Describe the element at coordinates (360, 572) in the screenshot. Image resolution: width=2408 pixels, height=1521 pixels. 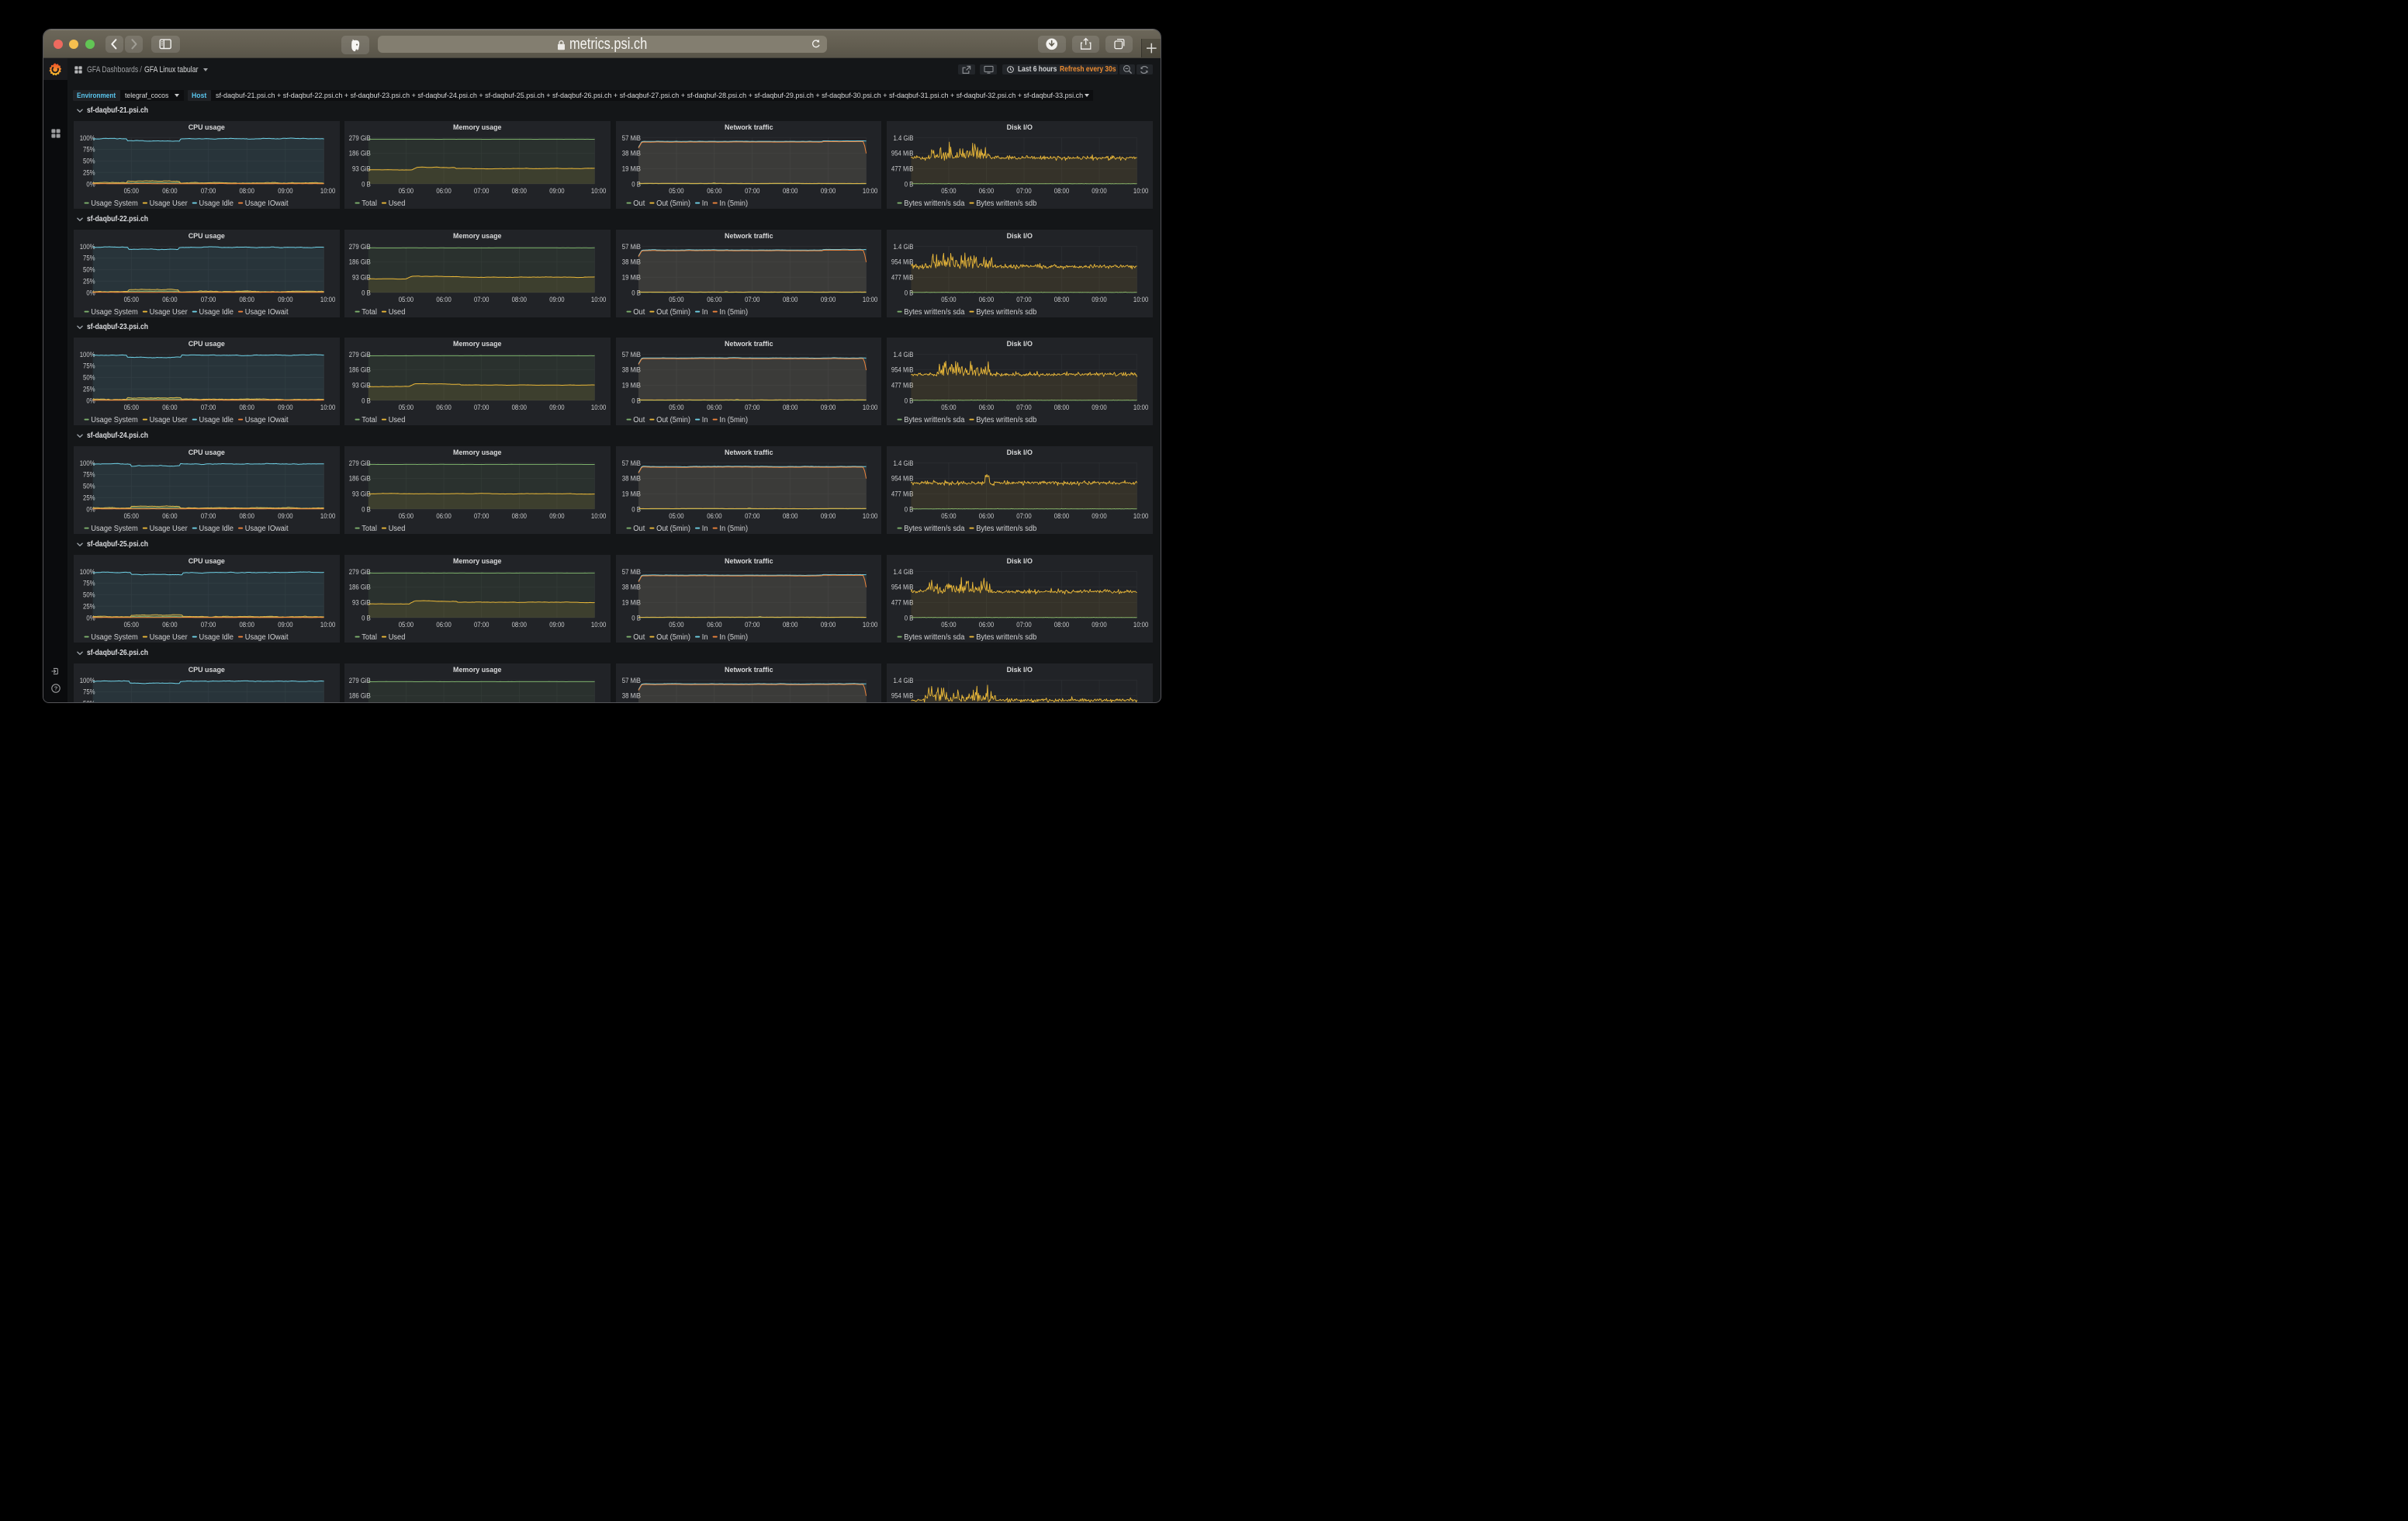
I see `svg-text: 279 GiB` at that location.